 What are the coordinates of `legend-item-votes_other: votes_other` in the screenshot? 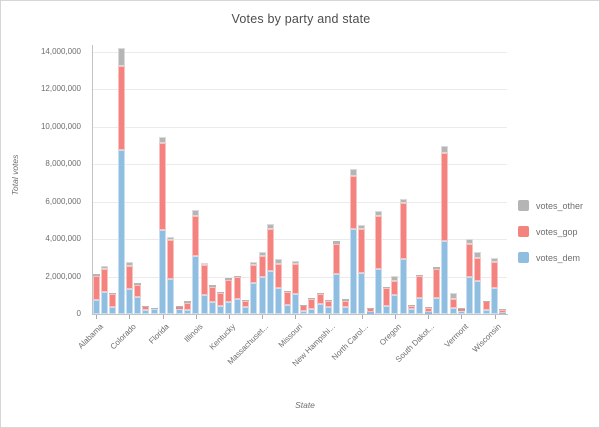 It's located at (550, 205).